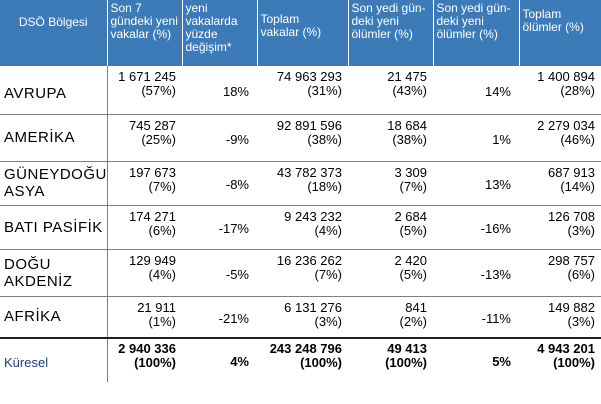 This screenshot has width=601, height=404. What do you see at coordinates (54, 273) in the screenshot?
I see `region-name: DOĞU AKDENİZ` at bounding box center [54, 273].